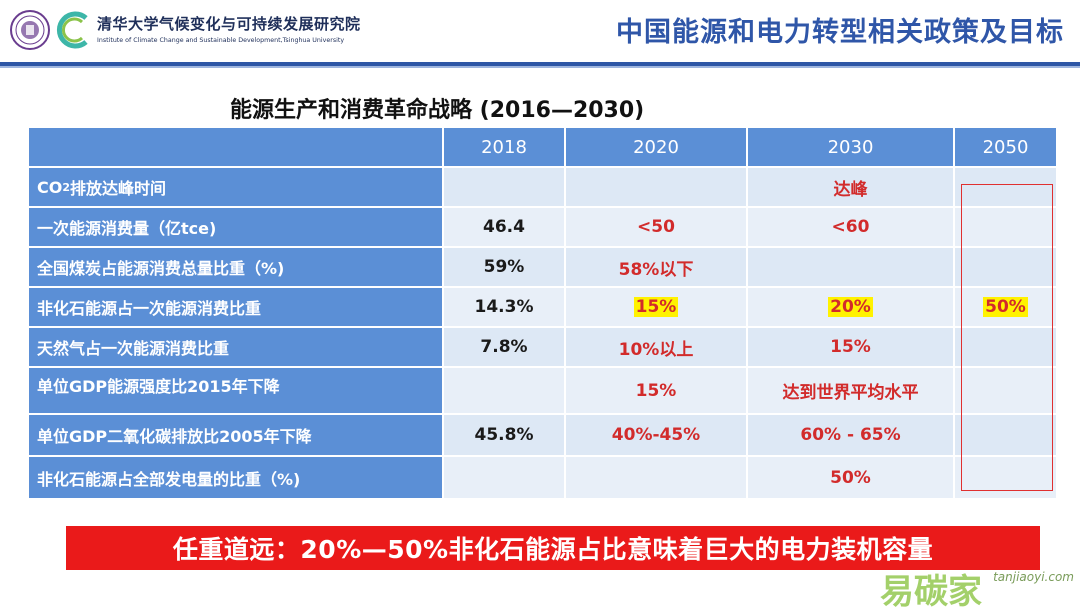 Image resolution: width=1080 pixels, height=613 pixels. What do you see at coordinates (931, 592) in the screenshot?
I see `watermark-cn: 易碳家` at bounding box center [931, 592].